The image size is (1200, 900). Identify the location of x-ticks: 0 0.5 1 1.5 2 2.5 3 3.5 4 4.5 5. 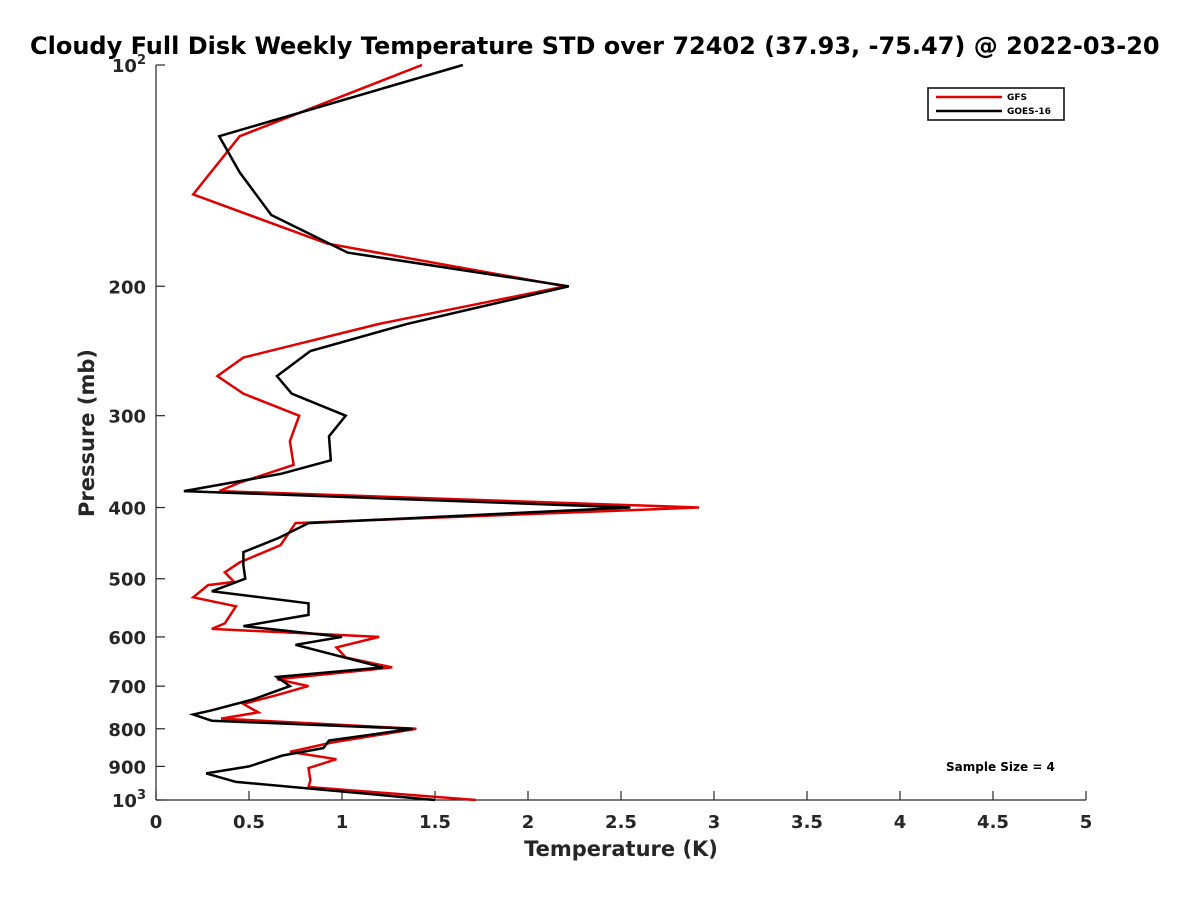
(621, 812).